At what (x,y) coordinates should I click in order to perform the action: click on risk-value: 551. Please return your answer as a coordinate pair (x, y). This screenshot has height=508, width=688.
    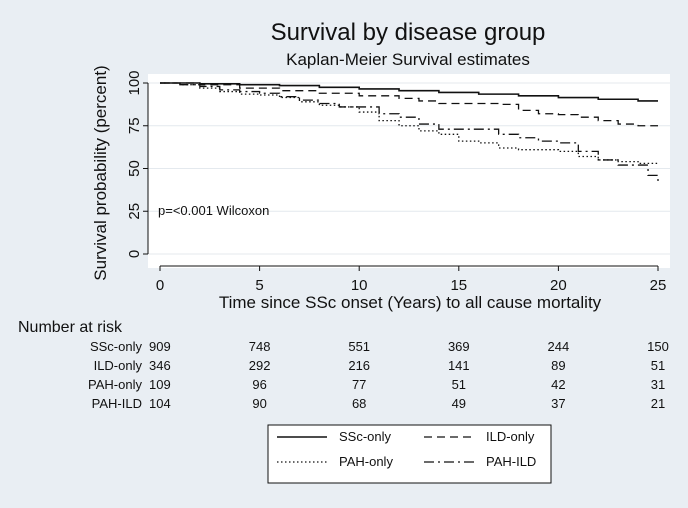
    Looking at the image, I should click on (359, 346).